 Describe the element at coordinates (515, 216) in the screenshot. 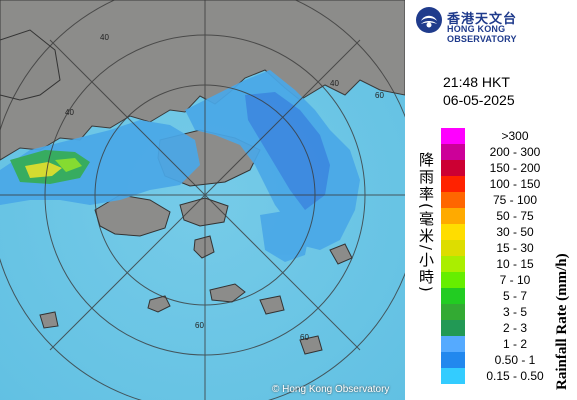

I see `legend-label: 50 - 75` at that location.